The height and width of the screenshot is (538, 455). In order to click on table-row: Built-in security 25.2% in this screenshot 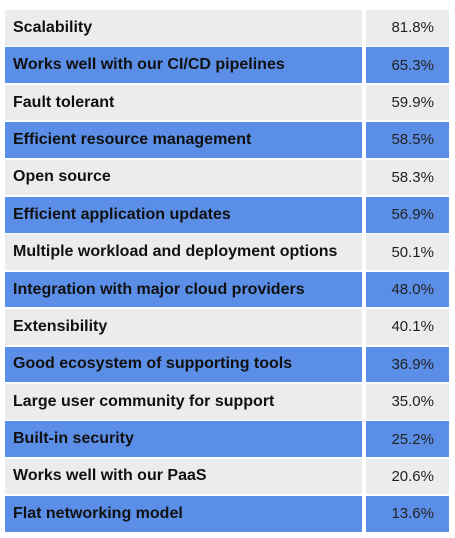, I will do `click(227, 439)`.